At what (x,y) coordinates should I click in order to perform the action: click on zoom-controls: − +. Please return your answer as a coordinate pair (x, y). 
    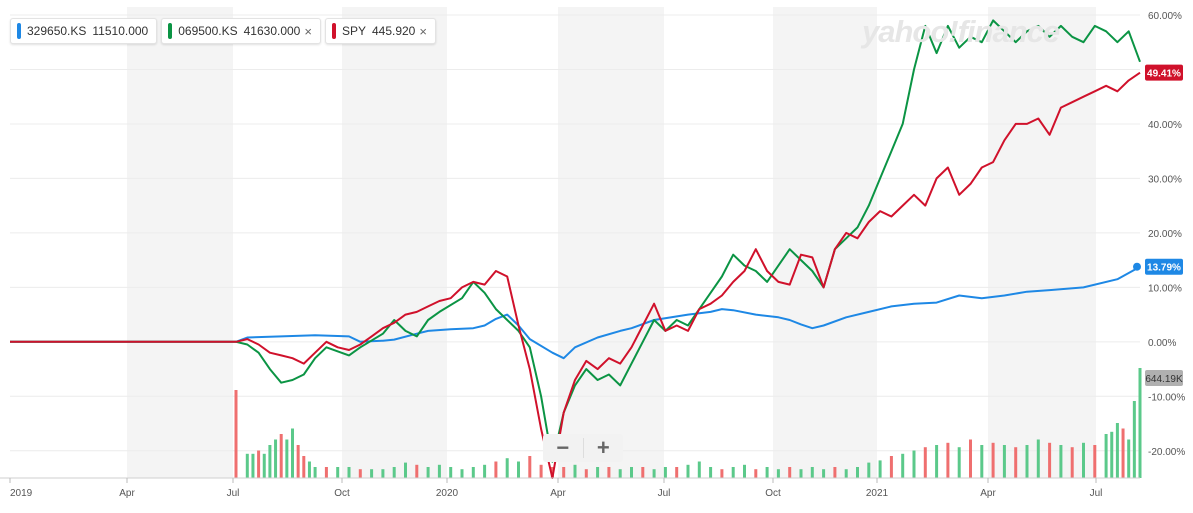
    Looking at the image, I should click on (583, 448).